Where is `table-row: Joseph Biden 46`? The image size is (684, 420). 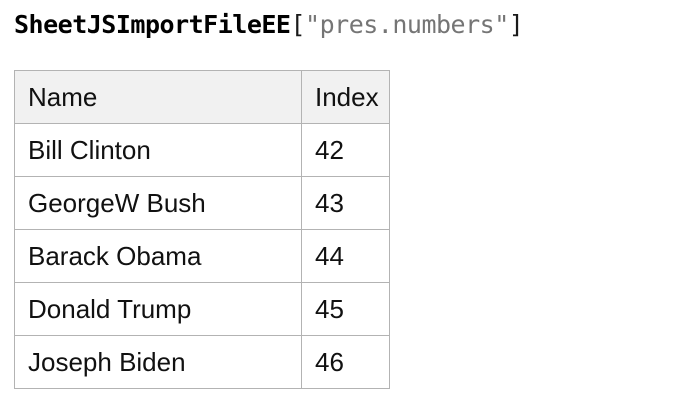
table-row: Joseph Biden 46 is located at coordinates (202, 362).